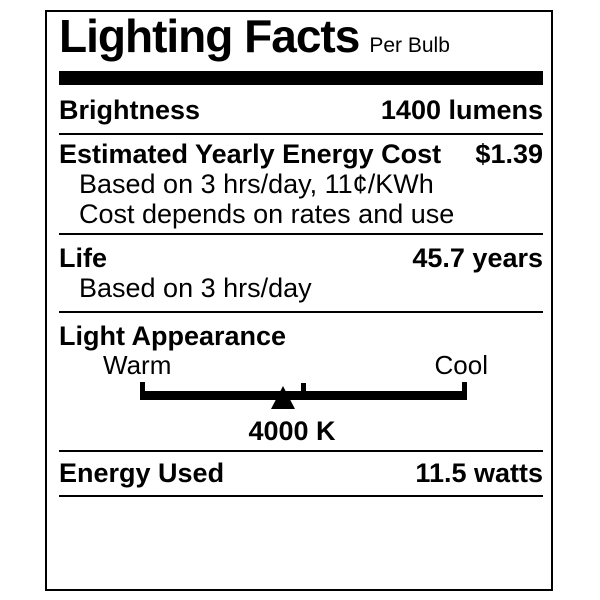  What do you see at coordinates (461, 365) in the screenshot?
I see `scale-cool-label: Cool` at bounding box center [461, 365].